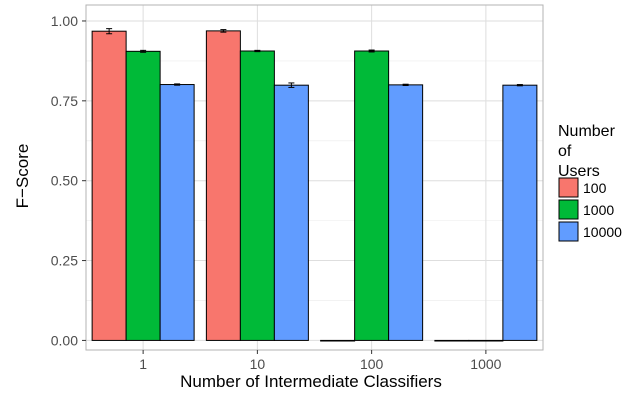 The height and width of the screenshot is (394, 634). Describe the element at coordinates (595, 188) in the screenshot. I see `legend-label: 100` at that location.